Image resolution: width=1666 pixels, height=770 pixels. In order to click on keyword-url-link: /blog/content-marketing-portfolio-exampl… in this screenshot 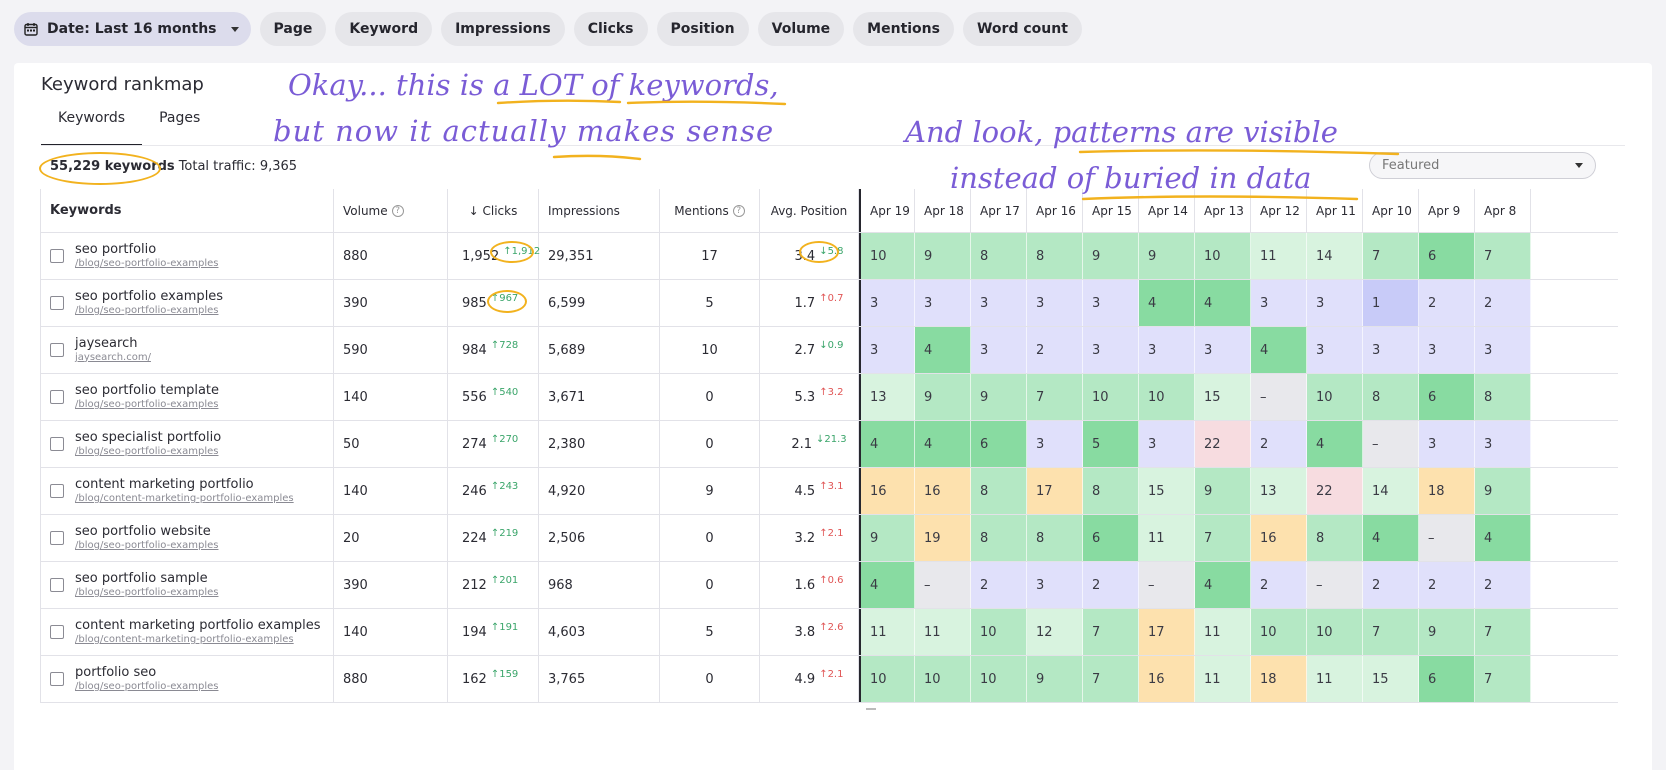, I will do `click(184, 498)`.